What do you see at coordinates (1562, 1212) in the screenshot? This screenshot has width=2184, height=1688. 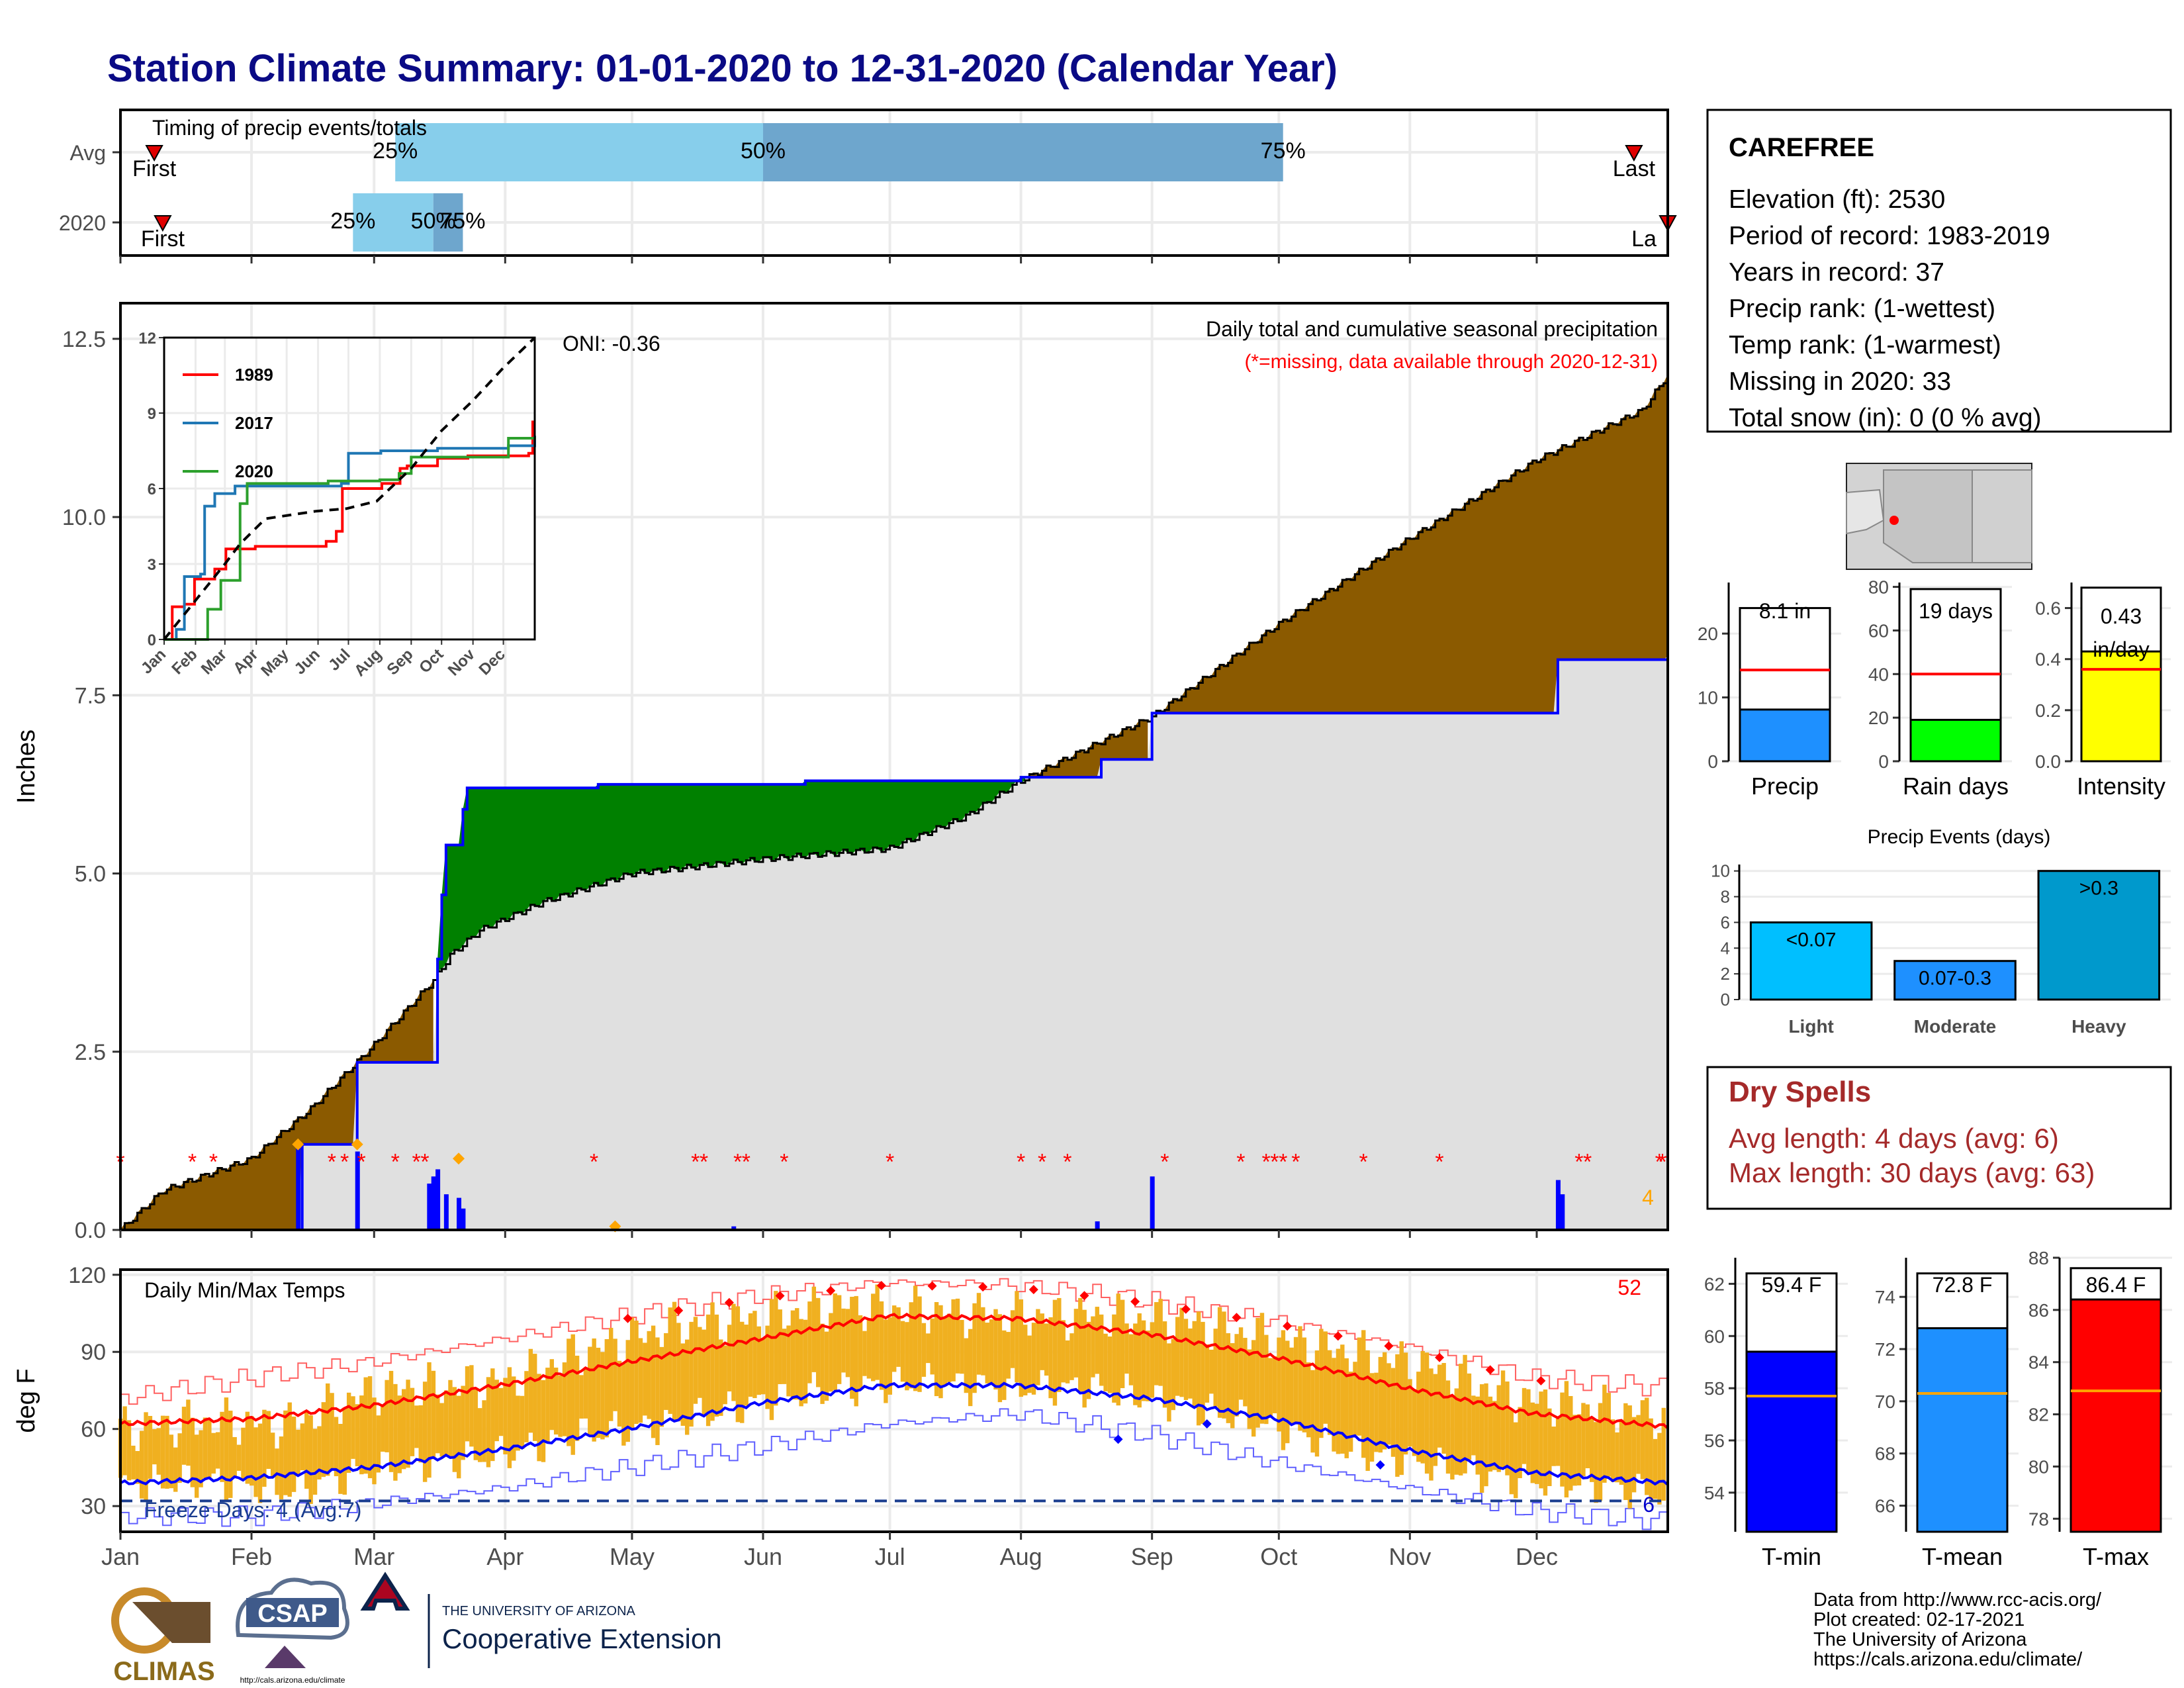 I see `daily-precip-bar` at bounding box center [1562, 1212].